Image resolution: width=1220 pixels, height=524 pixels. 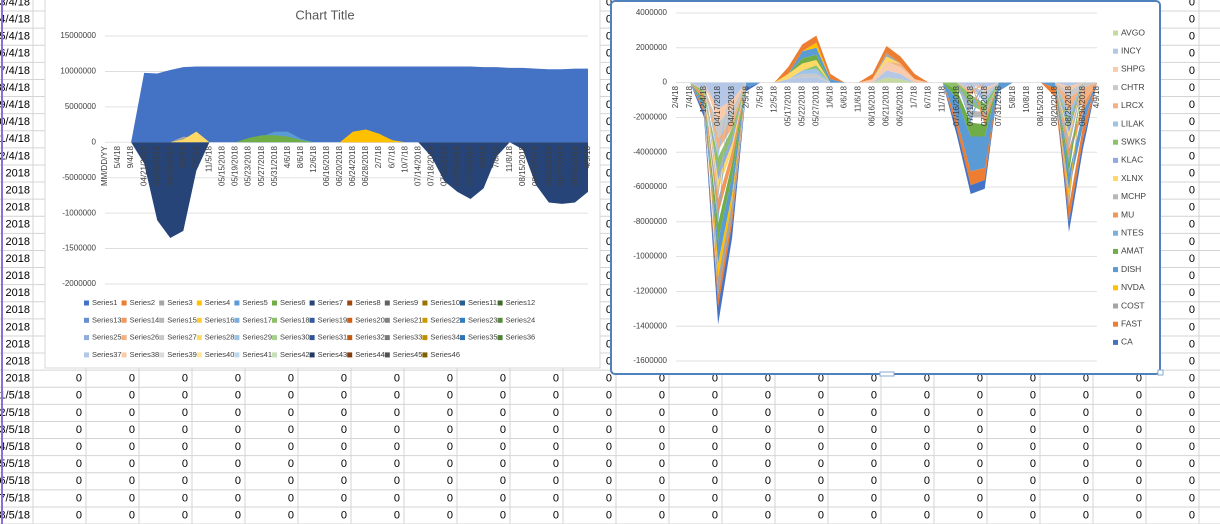 What do you see at coordinates (509, 158) in the screenshot?
I see `x-tick-label: 11/8/18` at bounding box center [509, 158].